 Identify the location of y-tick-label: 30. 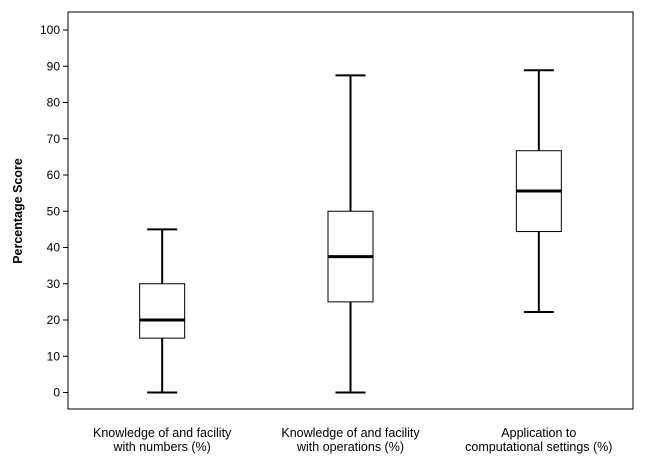
(54, 284).